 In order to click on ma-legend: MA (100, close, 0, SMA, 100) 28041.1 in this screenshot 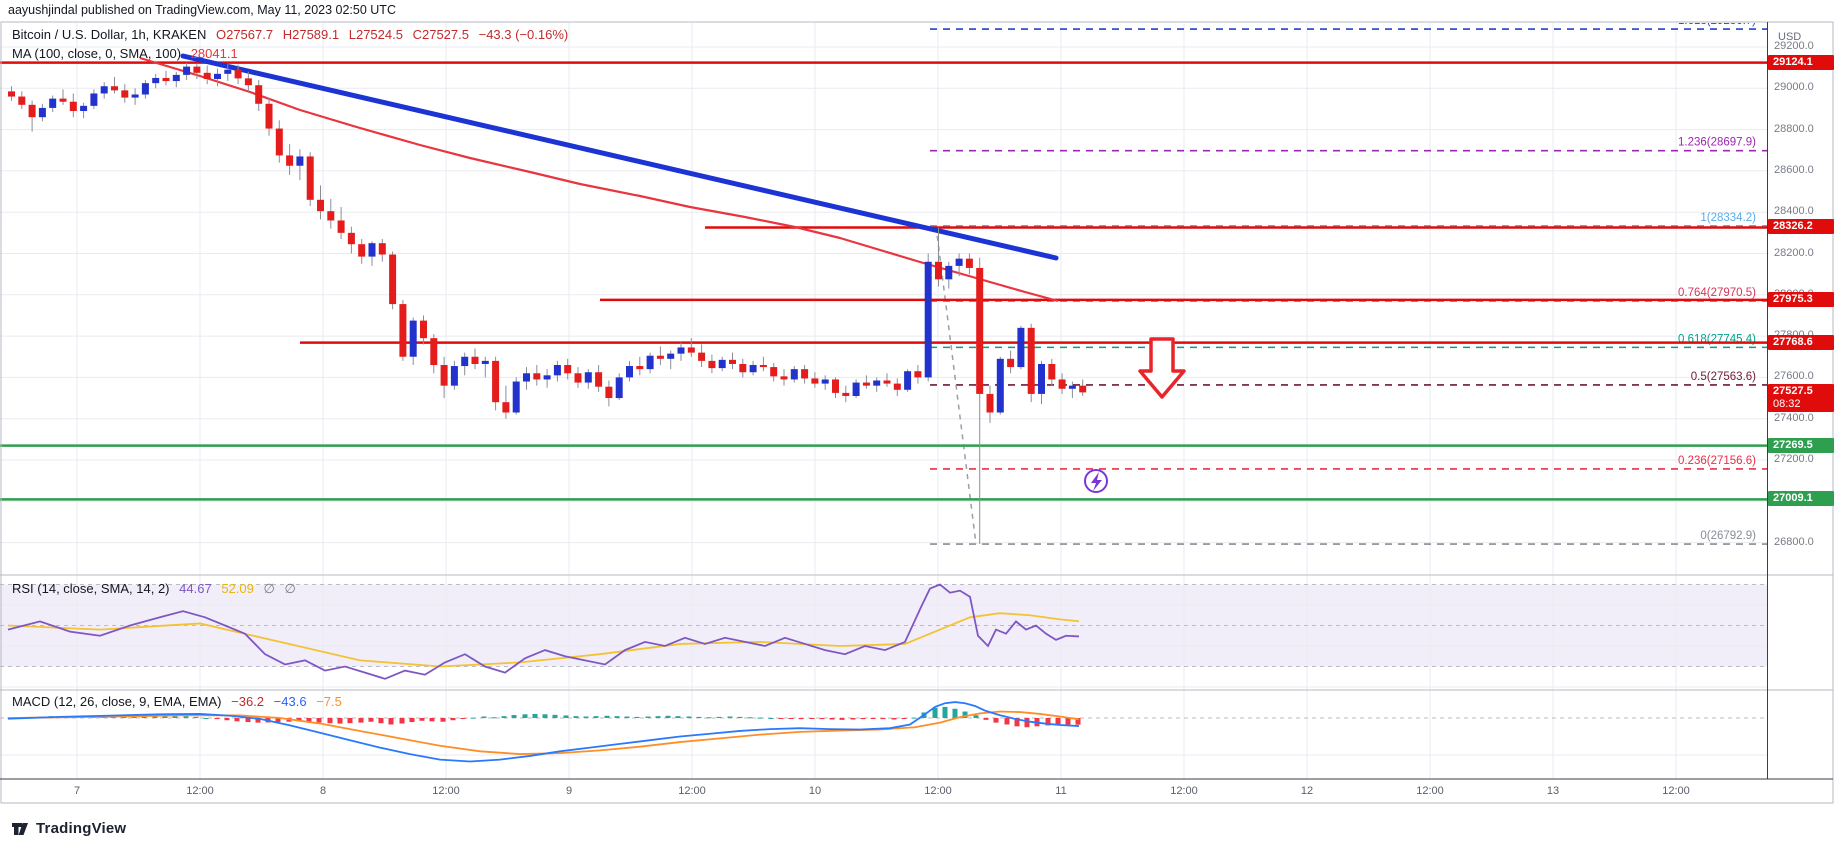, I will do `click(128, 53)`.